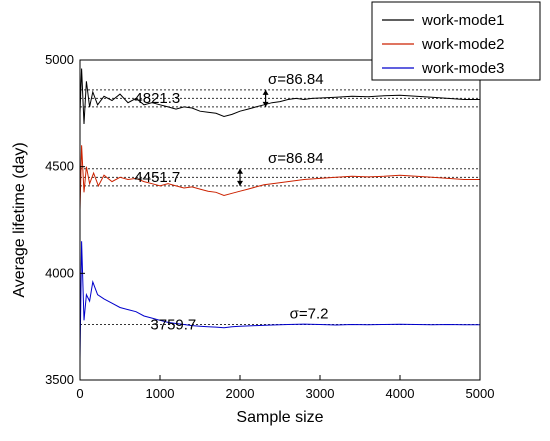  What do you see at coordinates (79, 393) in the screenshot?
I see `x-tick-label: 0` at bounding box center [79, 393].